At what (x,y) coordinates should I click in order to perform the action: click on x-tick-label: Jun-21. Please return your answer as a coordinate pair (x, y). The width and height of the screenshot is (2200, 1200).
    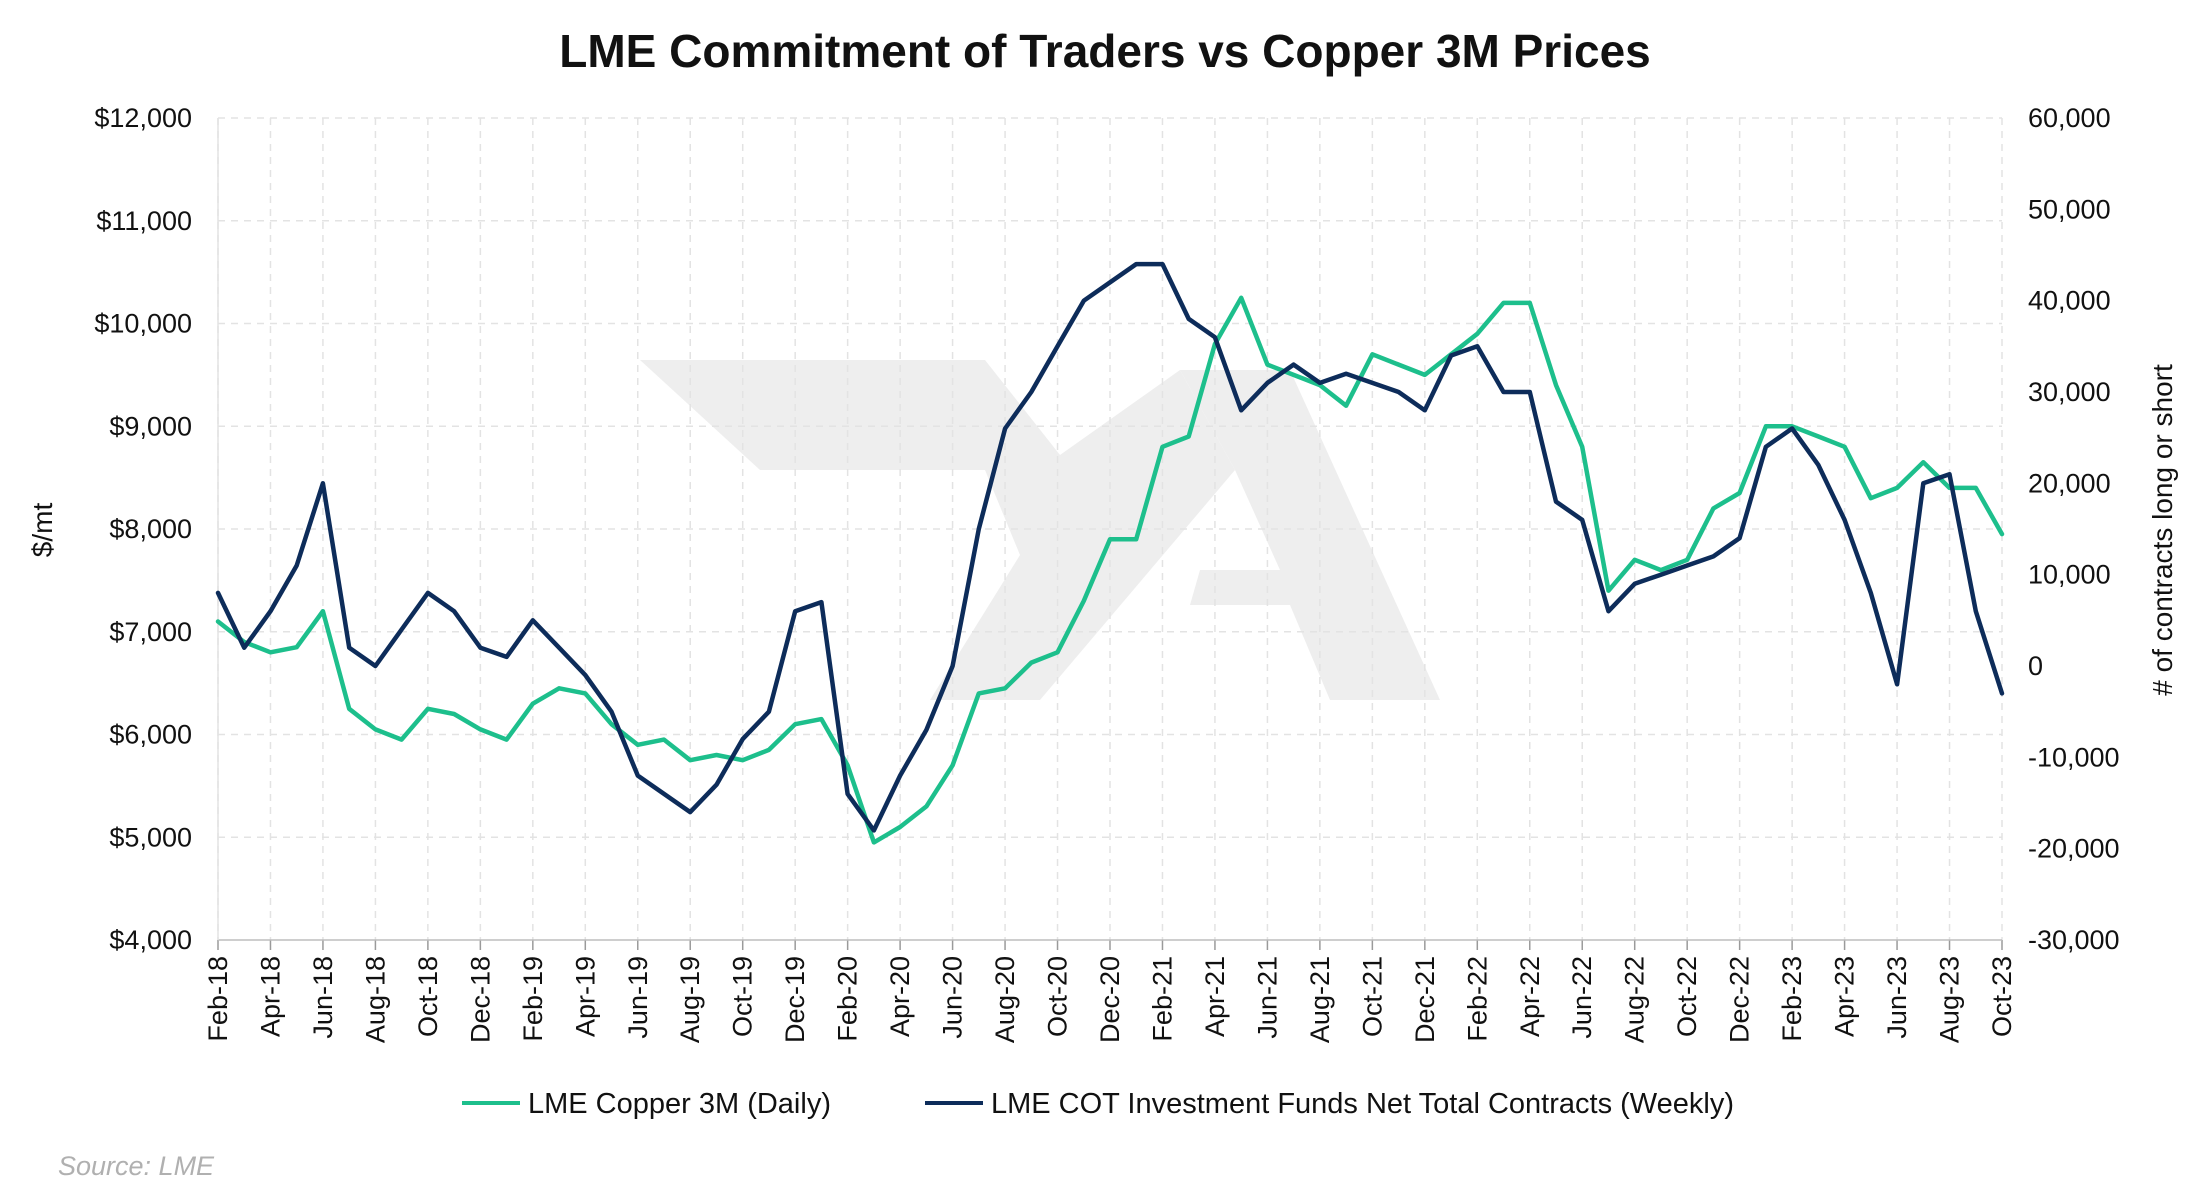
    Looking at the image, I should click on (1267, 997).